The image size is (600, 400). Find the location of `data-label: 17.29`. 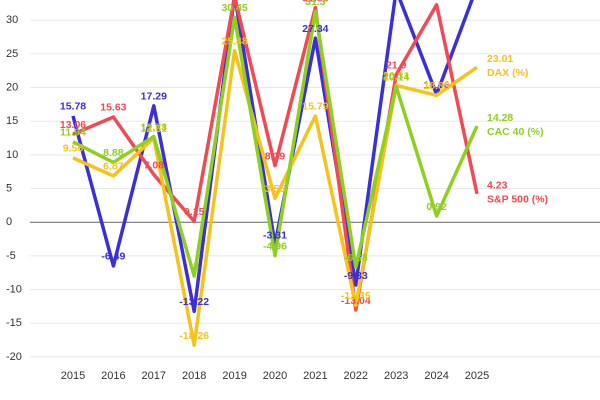

data-label: 17.29 is located at coordinates (154, 97).